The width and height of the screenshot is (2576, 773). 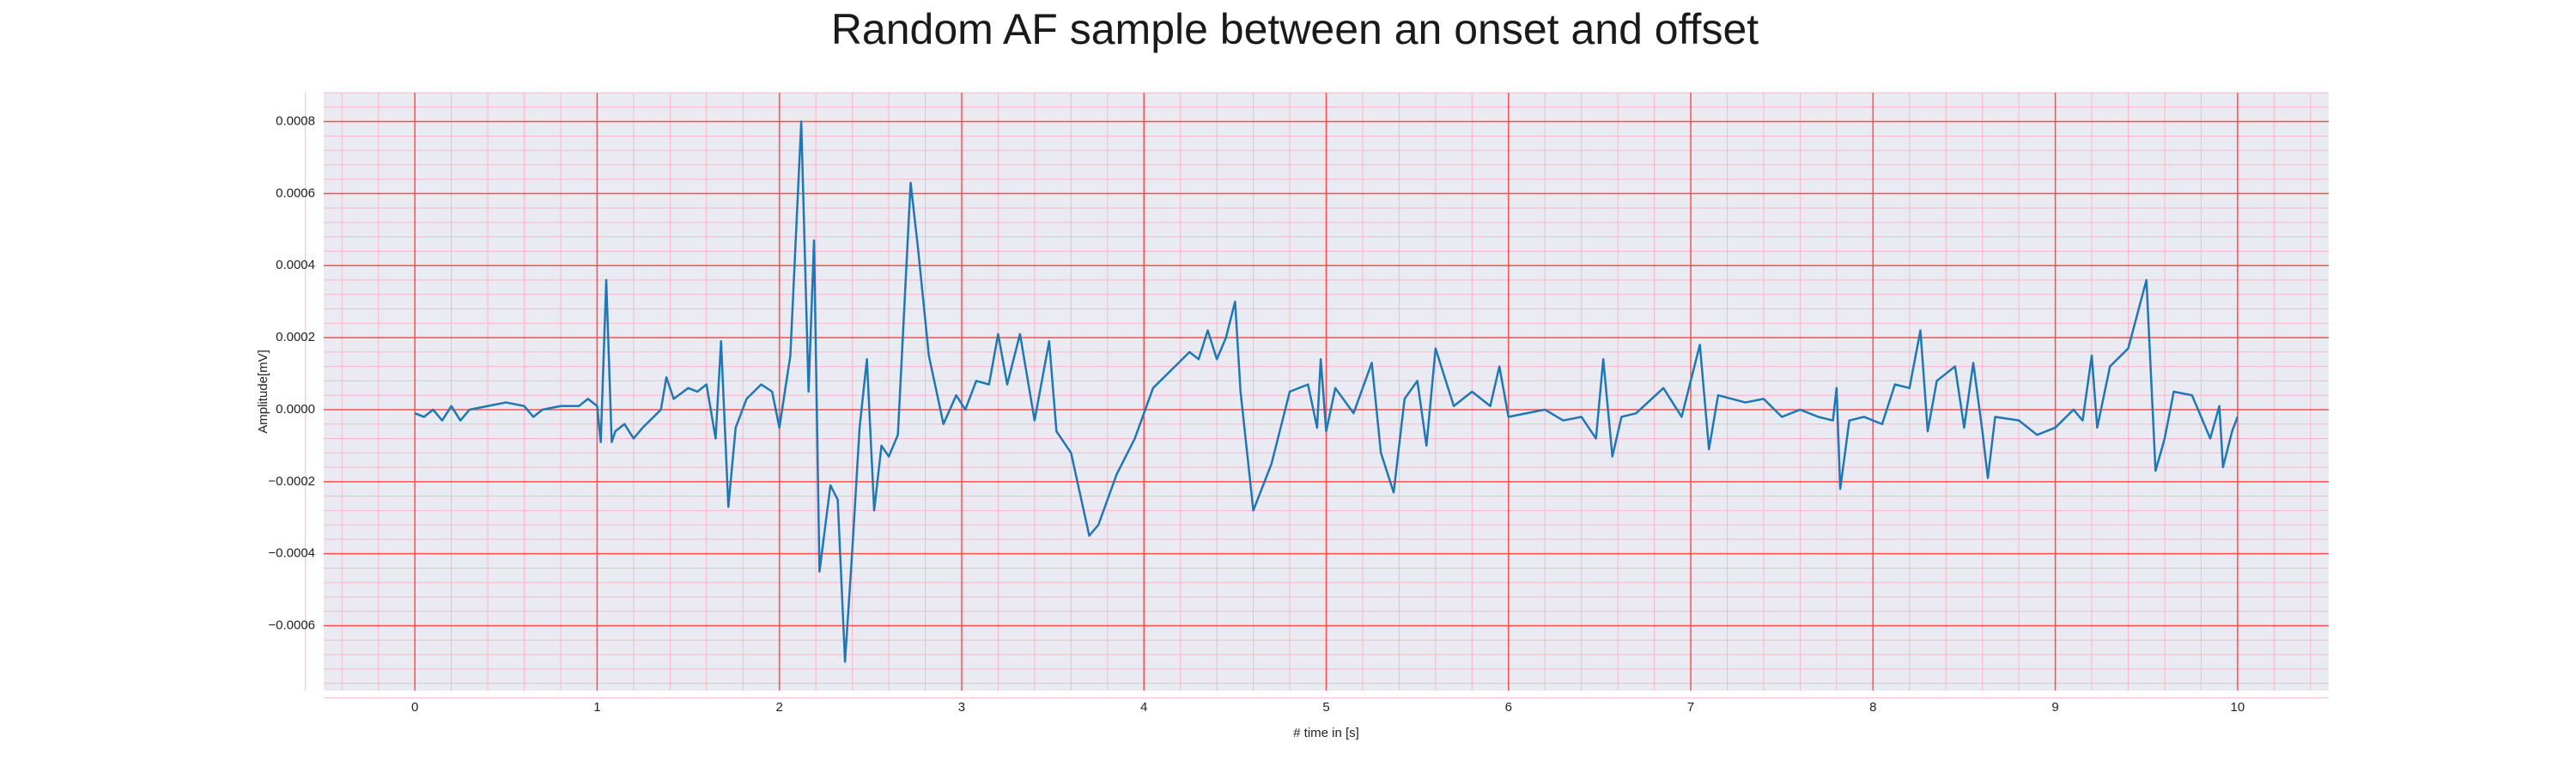 What do you see at coordinates (295, 265) in the screenshot?
I see `y-tick-label: 0.0004` at bounding box center [295, 265].